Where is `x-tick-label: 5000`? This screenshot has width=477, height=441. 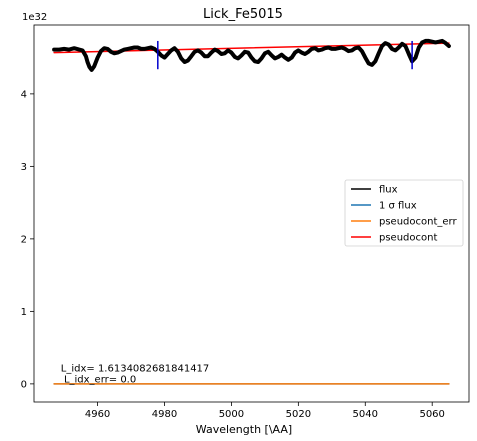
x-tick-label: 5000 is located at coordinates (231, 414).